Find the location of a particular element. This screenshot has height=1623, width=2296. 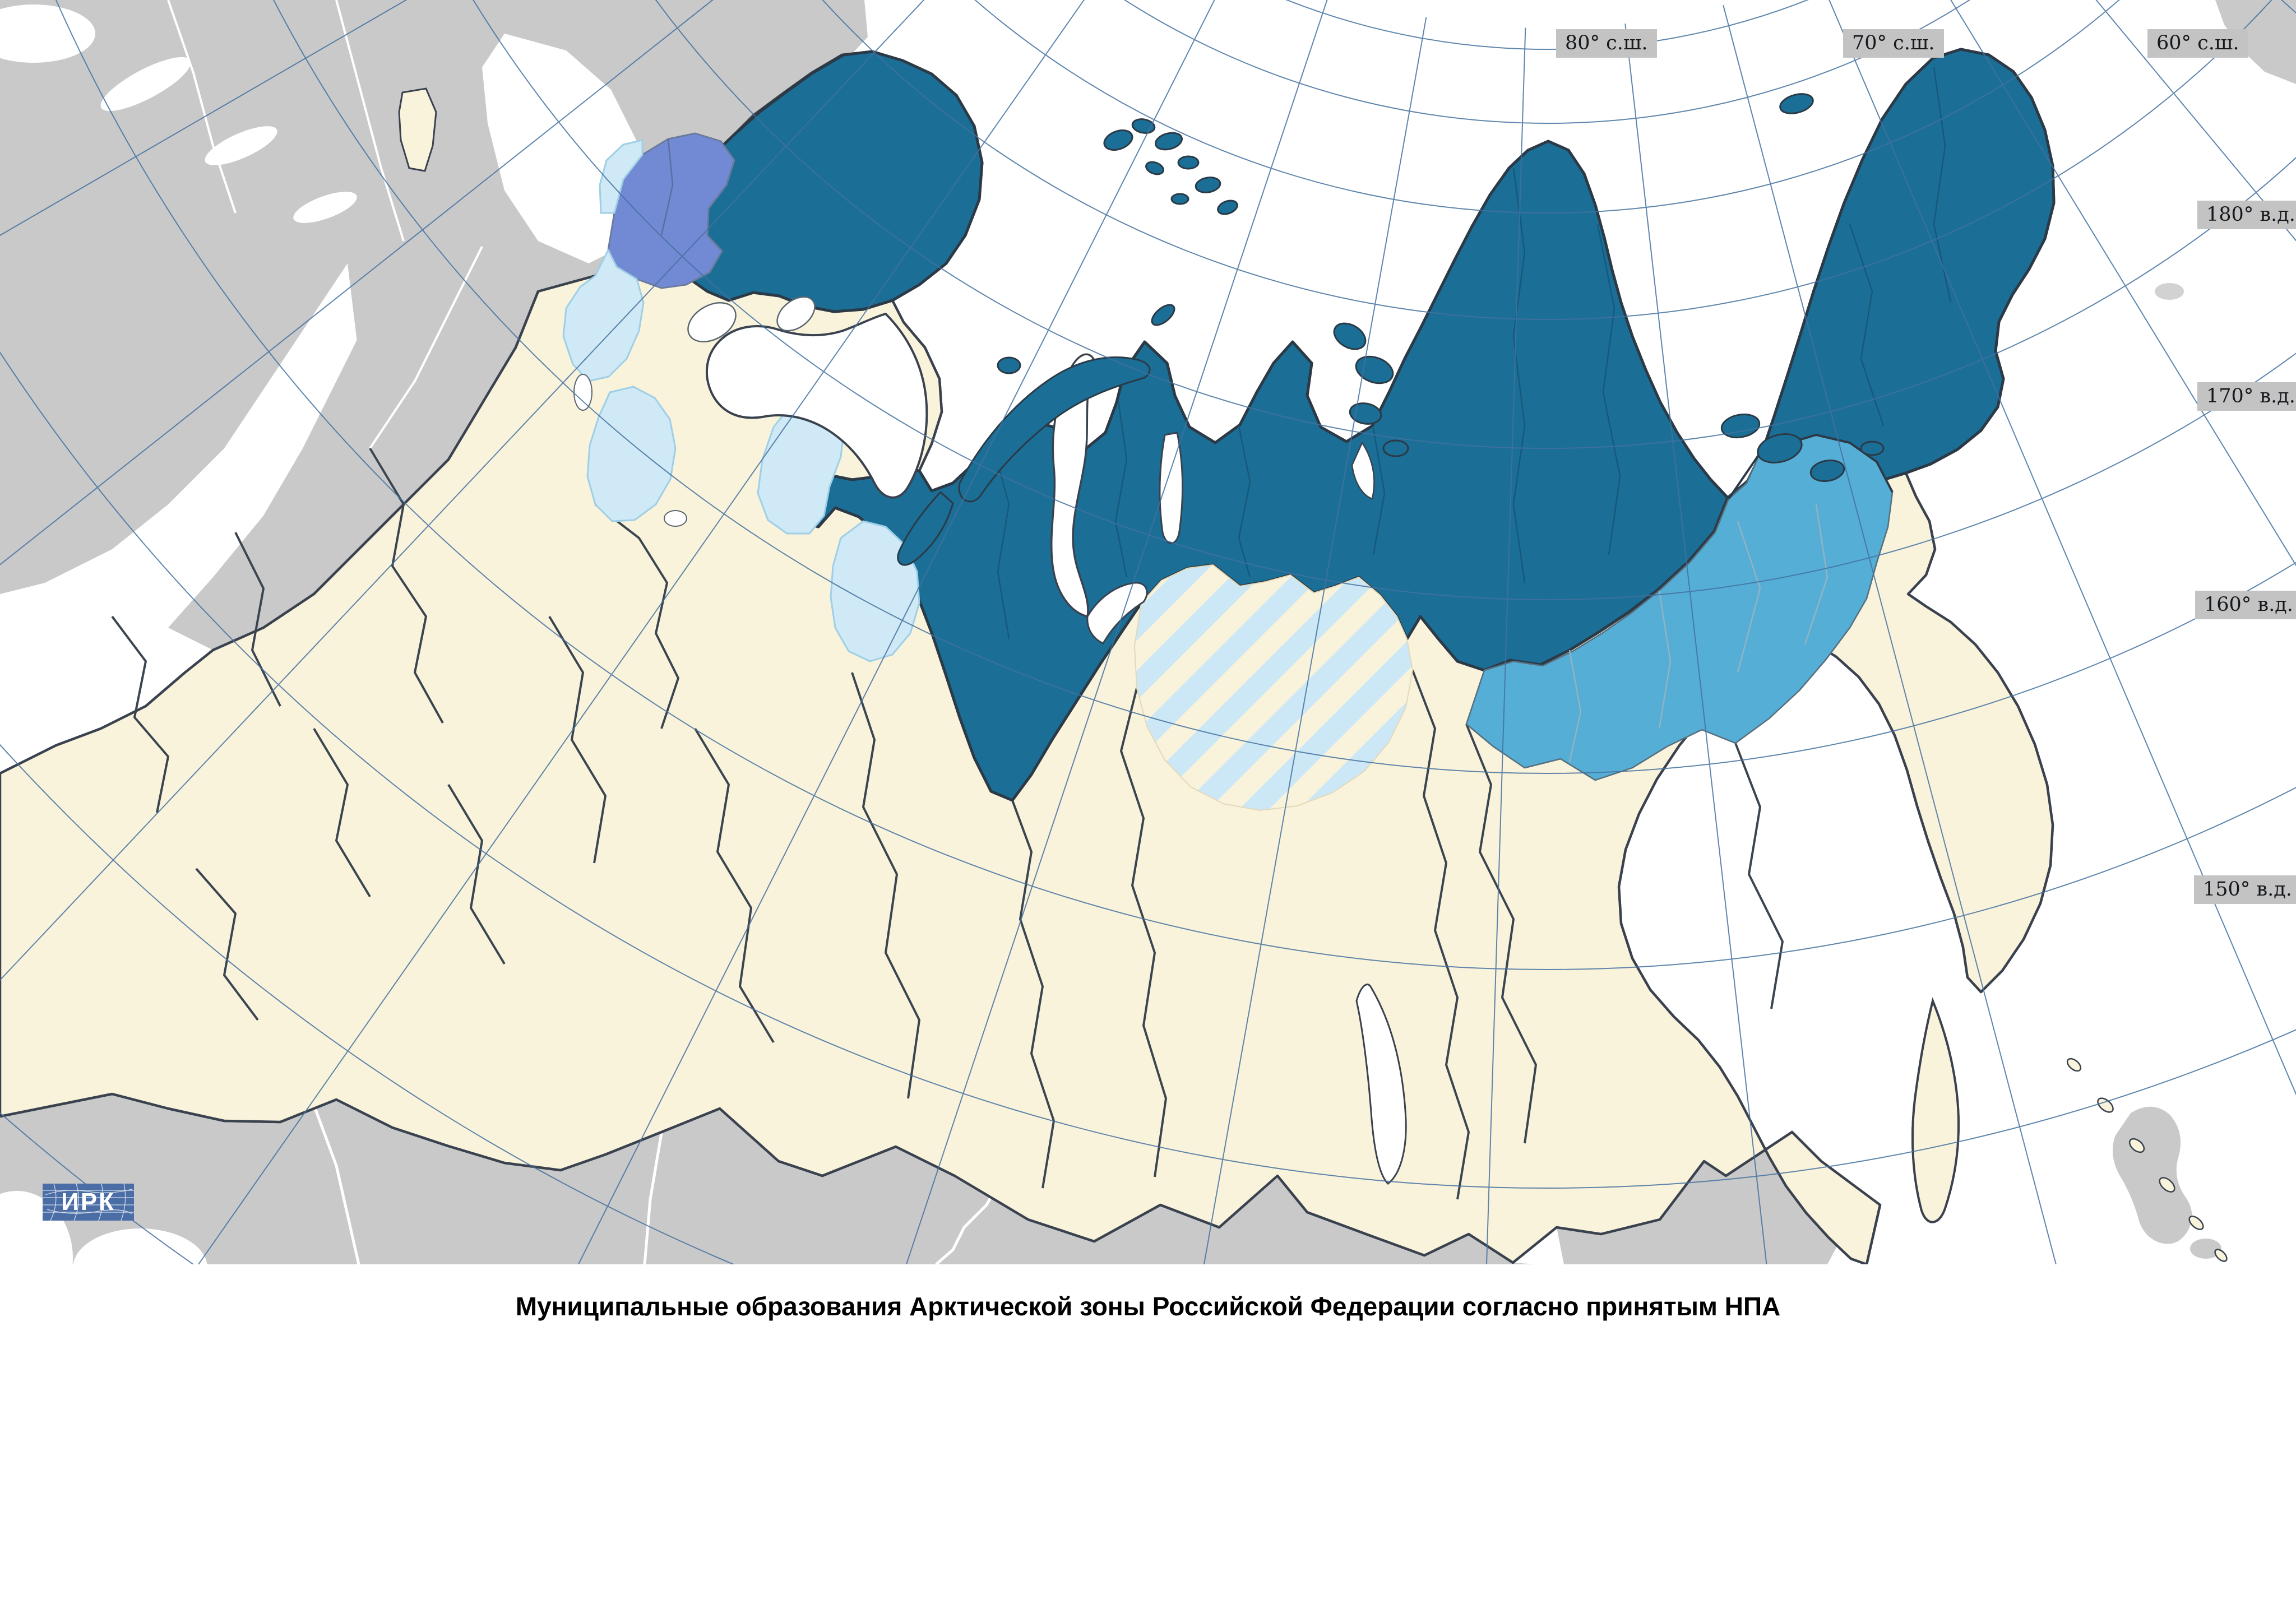

novaya-zemlya-south is located at coordinates (925, 528).